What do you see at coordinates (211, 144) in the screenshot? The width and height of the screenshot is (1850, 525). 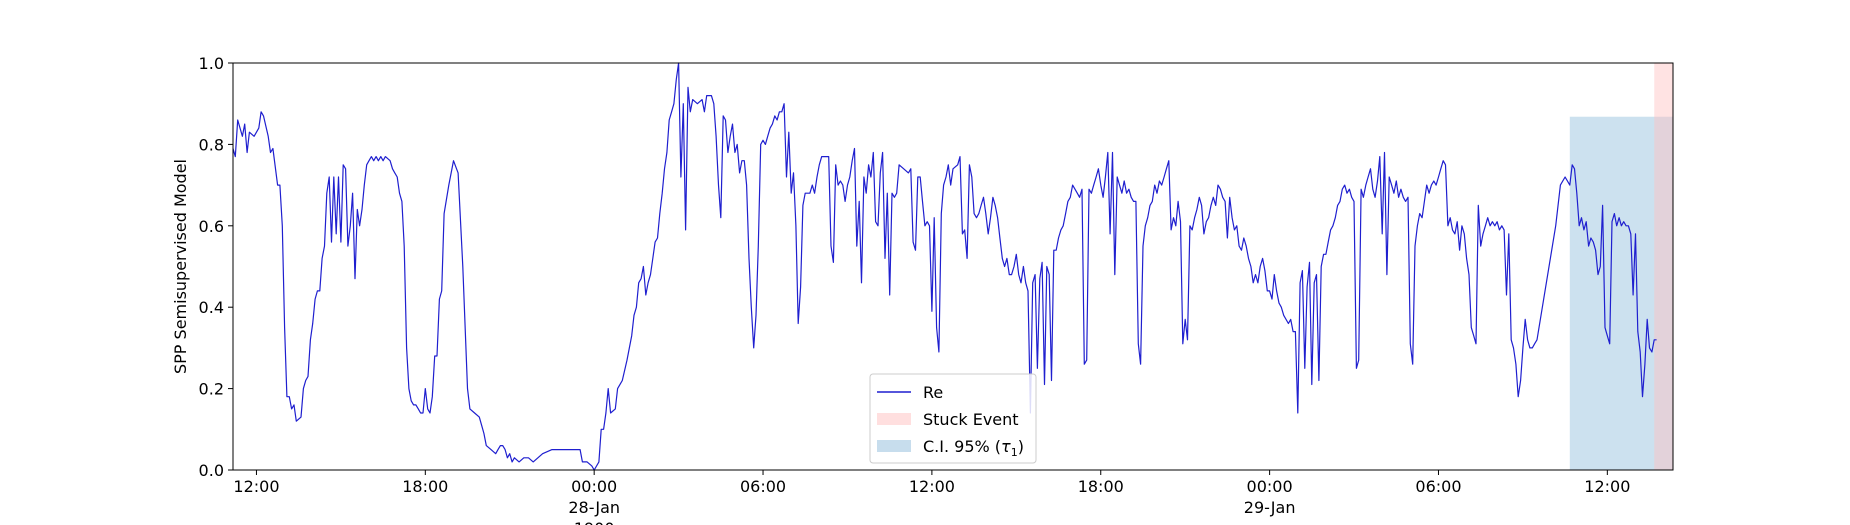 I see `y-tick-label: 0.8` at bounding box center [211, 144].